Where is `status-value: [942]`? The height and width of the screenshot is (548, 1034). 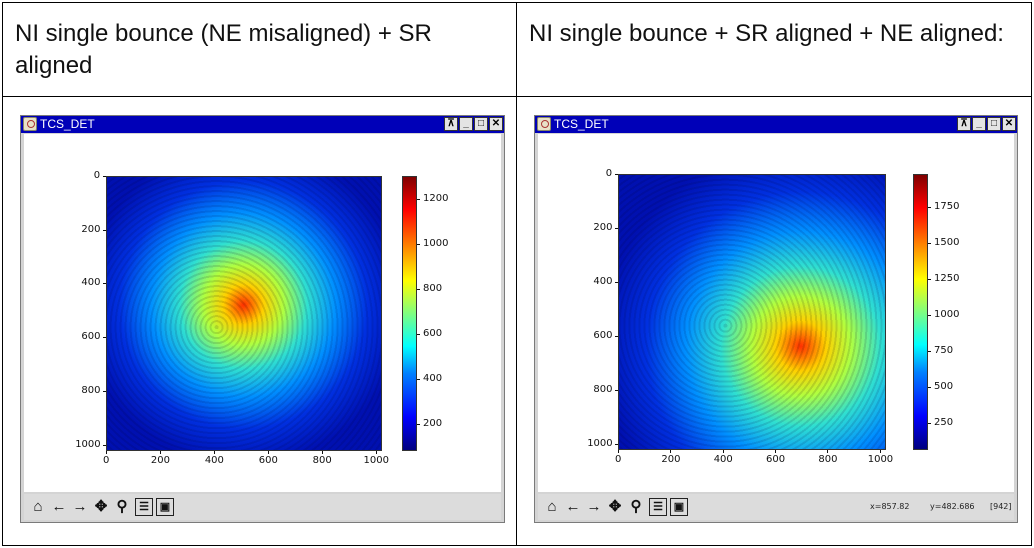 status-value: [942] is located at coordinates (1001, 506).